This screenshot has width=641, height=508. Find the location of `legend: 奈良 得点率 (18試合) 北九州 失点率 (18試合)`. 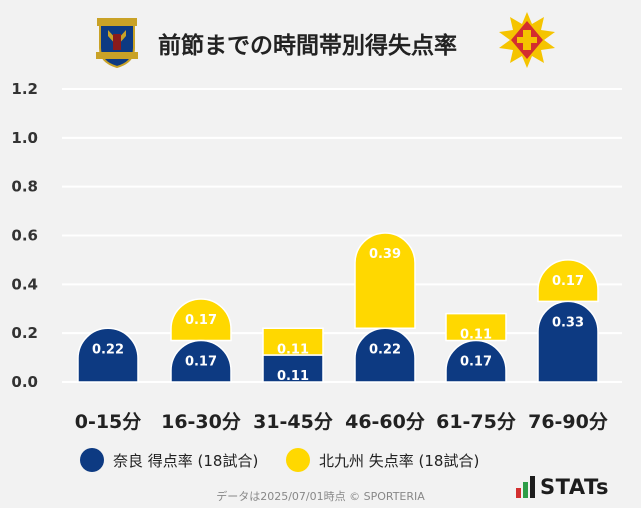

legend: 奈良 得点率 (18試合) 北九州 失点率 (18試合) is located at coordinates (330, 462).